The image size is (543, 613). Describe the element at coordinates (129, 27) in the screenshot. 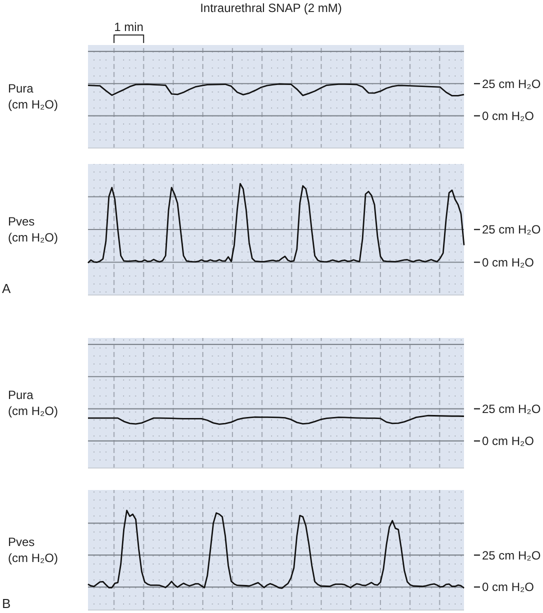

I see `text: 1 min` at that location.